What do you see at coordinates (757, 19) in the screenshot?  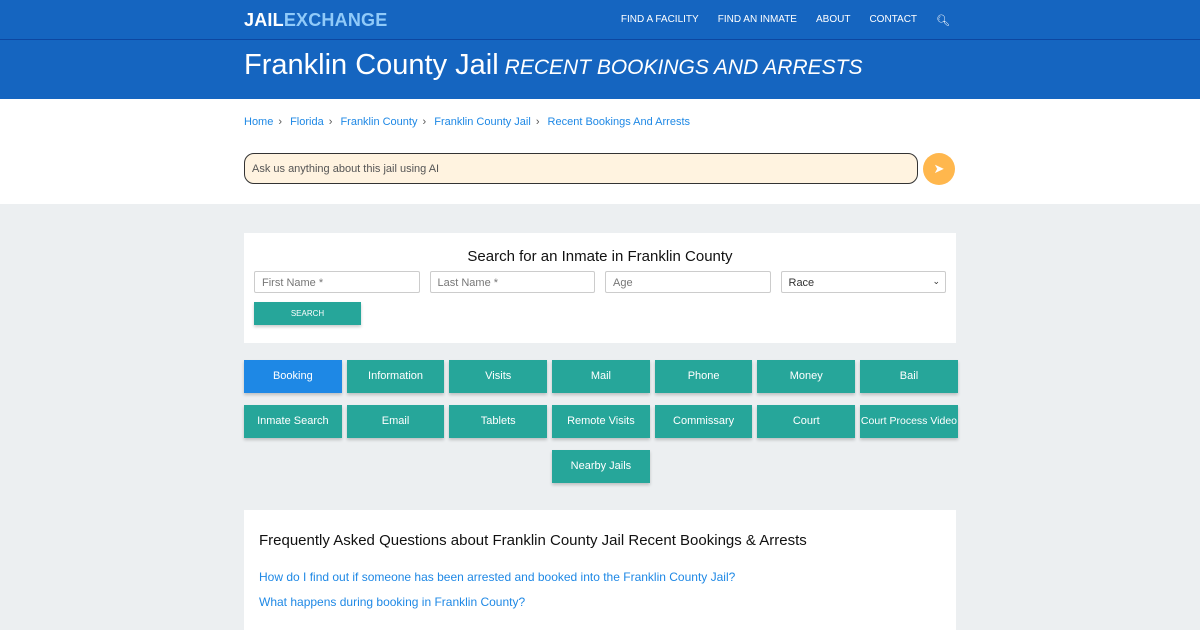 I see `nav-find-inmate: FIND AN INMATE` at bounding box center [757, 19].